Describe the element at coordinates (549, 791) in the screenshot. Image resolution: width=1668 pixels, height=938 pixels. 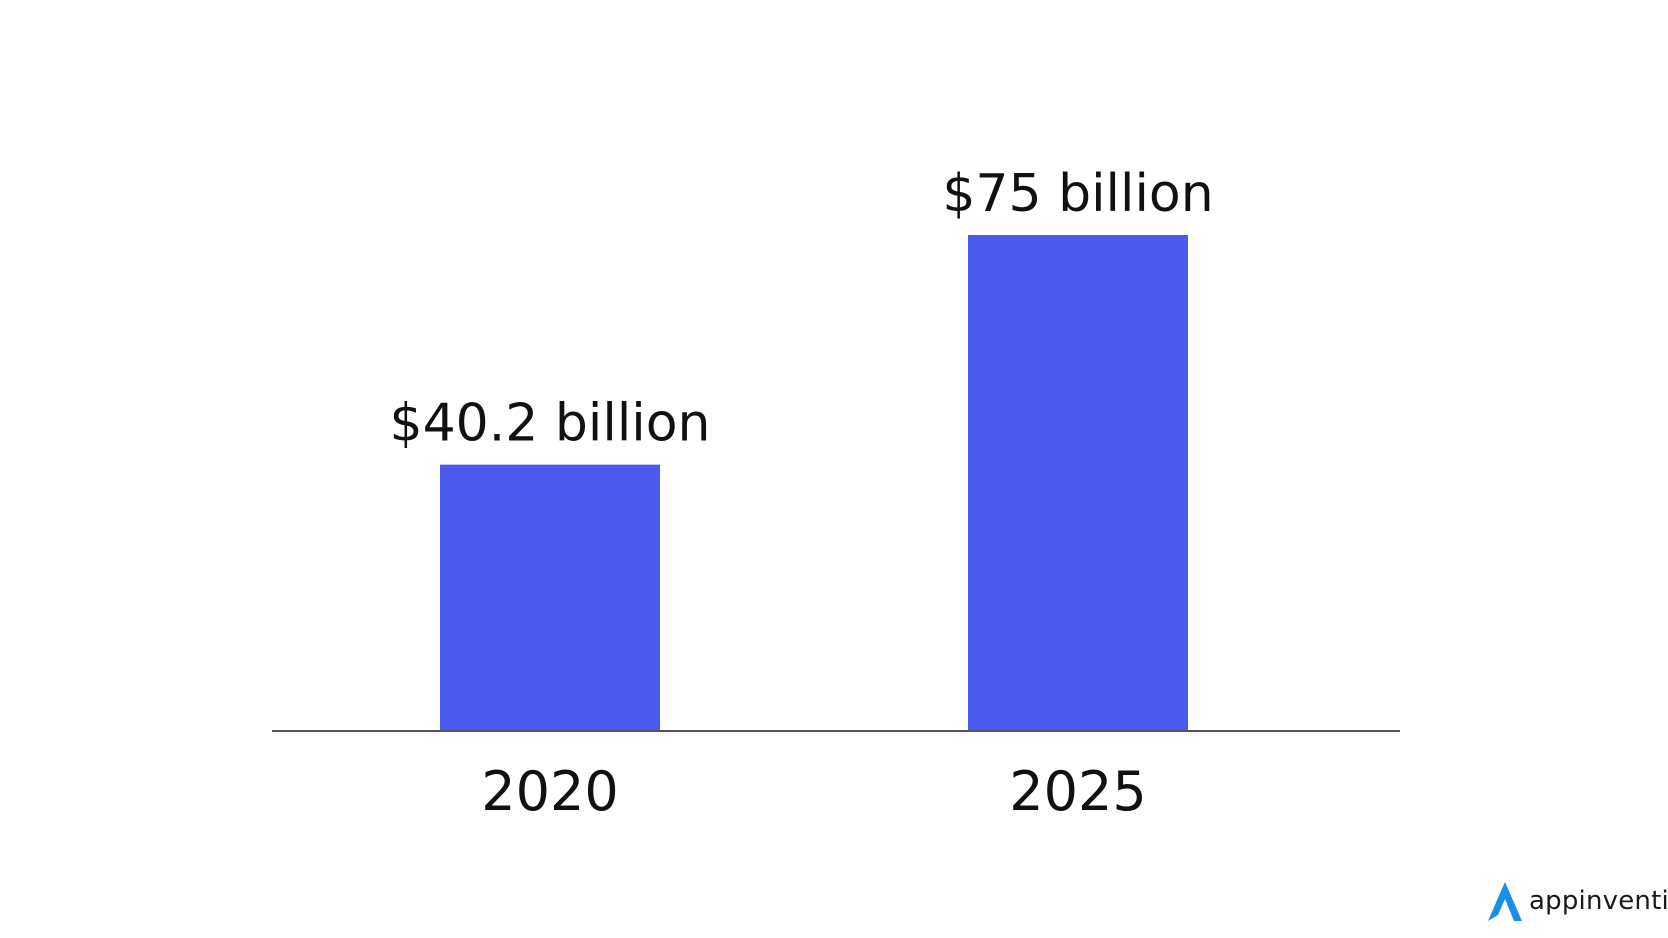
I see `x-tick-label-2020: 2020` at that location.